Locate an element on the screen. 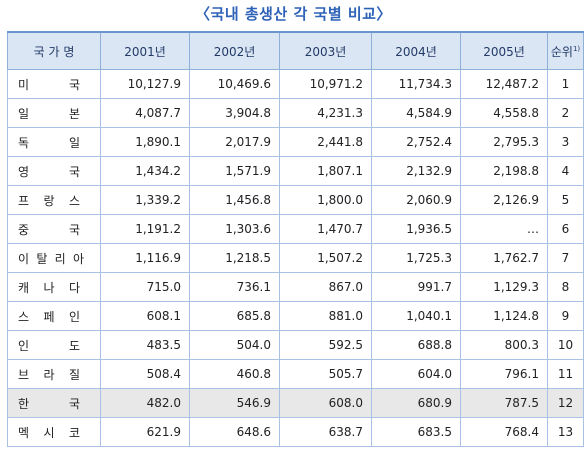  country-char: 본 is located at coordinates (74, 113).